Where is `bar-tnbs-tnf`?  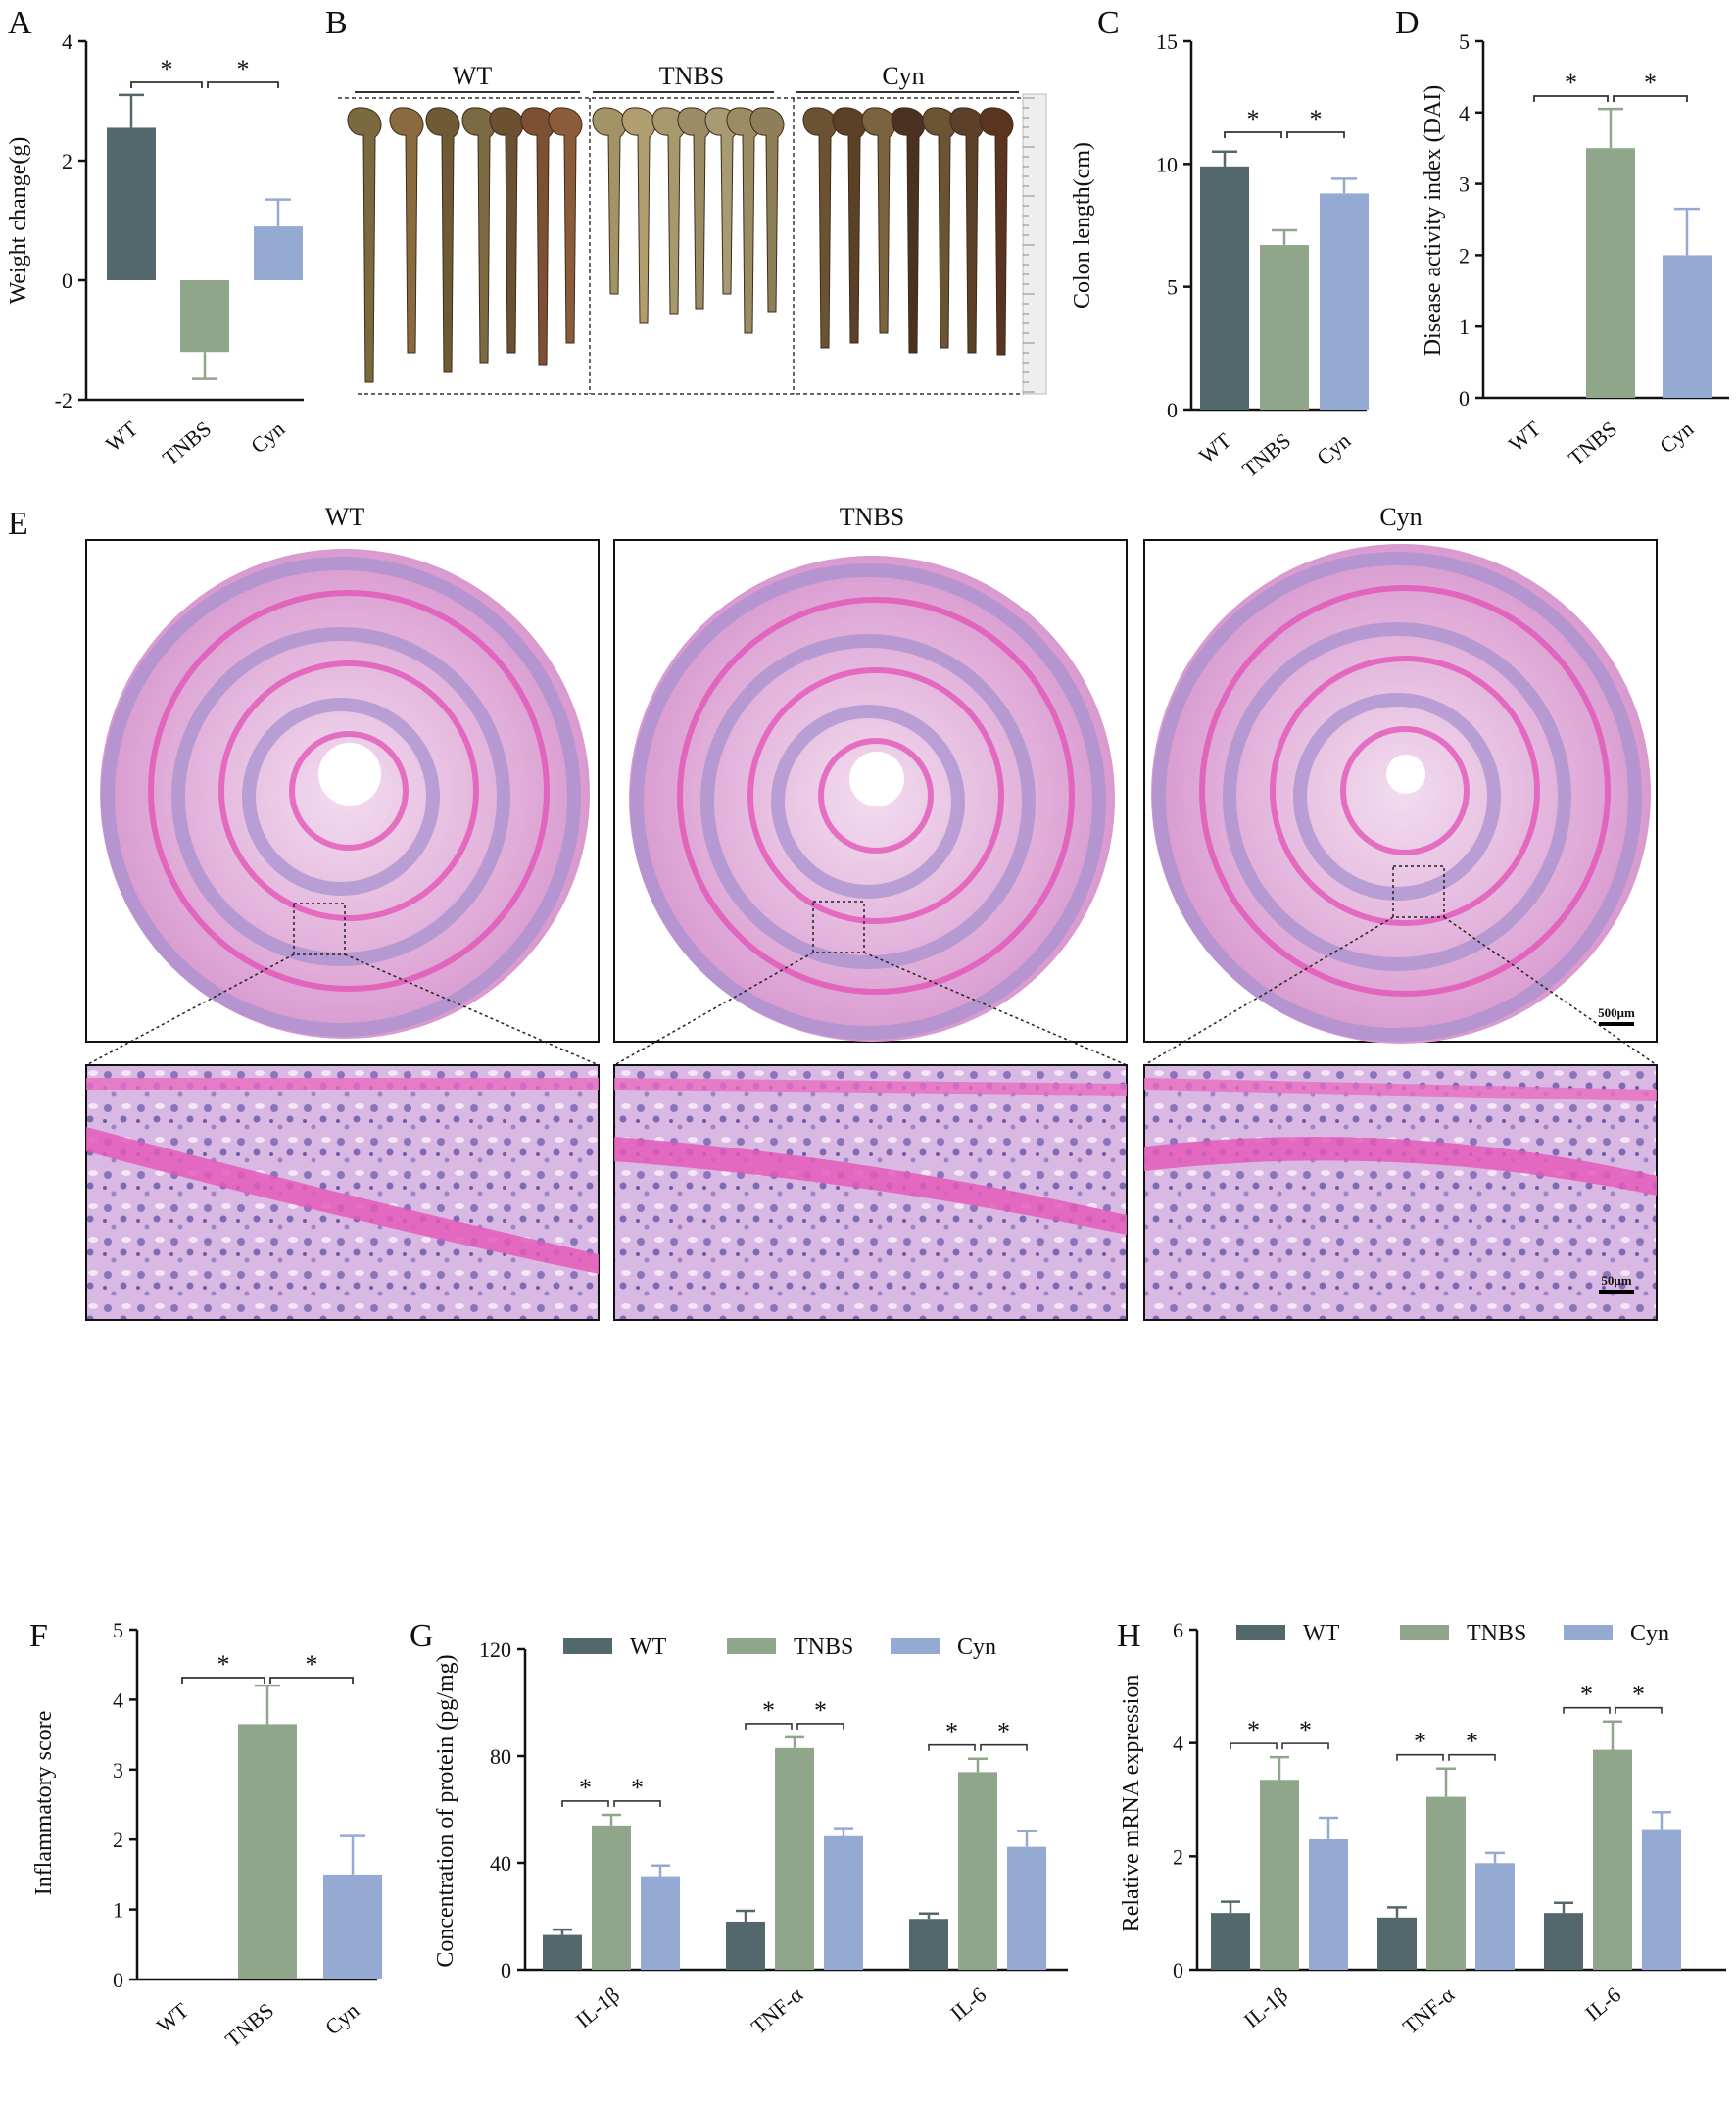
bar-tnbs-tnf is located at coordinates (1446, 1883).